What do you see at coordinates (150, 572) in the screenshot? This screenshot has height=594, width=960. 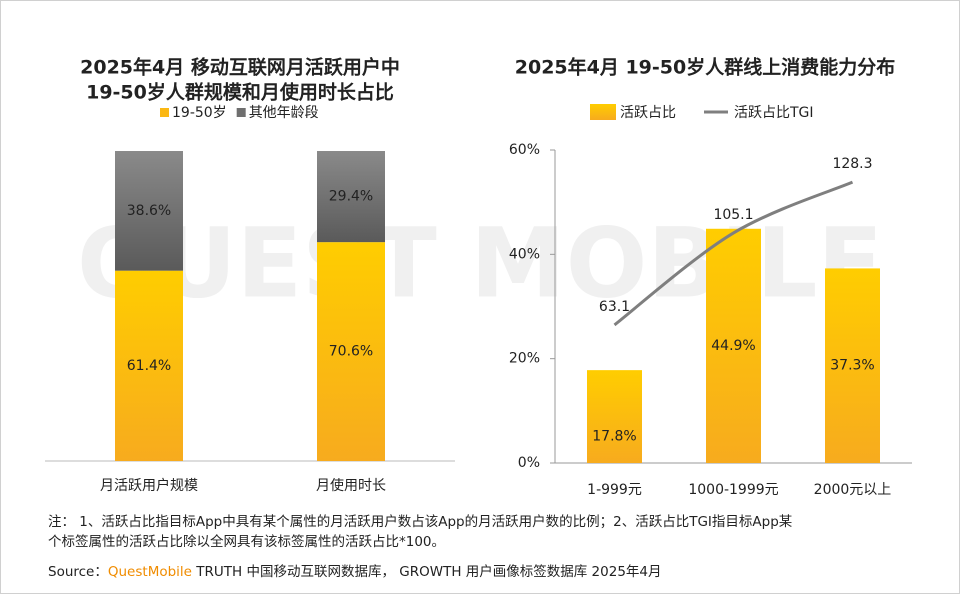 I see `source-brand: QuestMobile` at bounding box center [150, 572].